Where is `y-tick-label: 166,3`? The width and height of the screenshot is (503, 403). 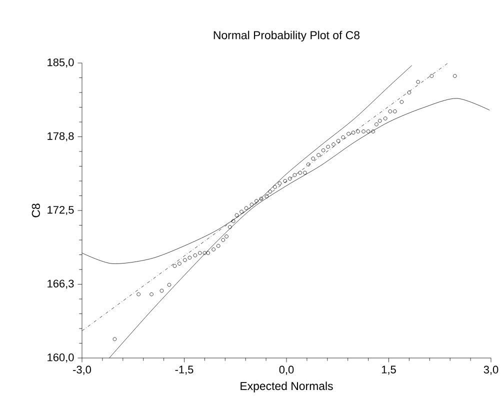
y-tick-label: 166,3 is located at coordinates (61, 284).